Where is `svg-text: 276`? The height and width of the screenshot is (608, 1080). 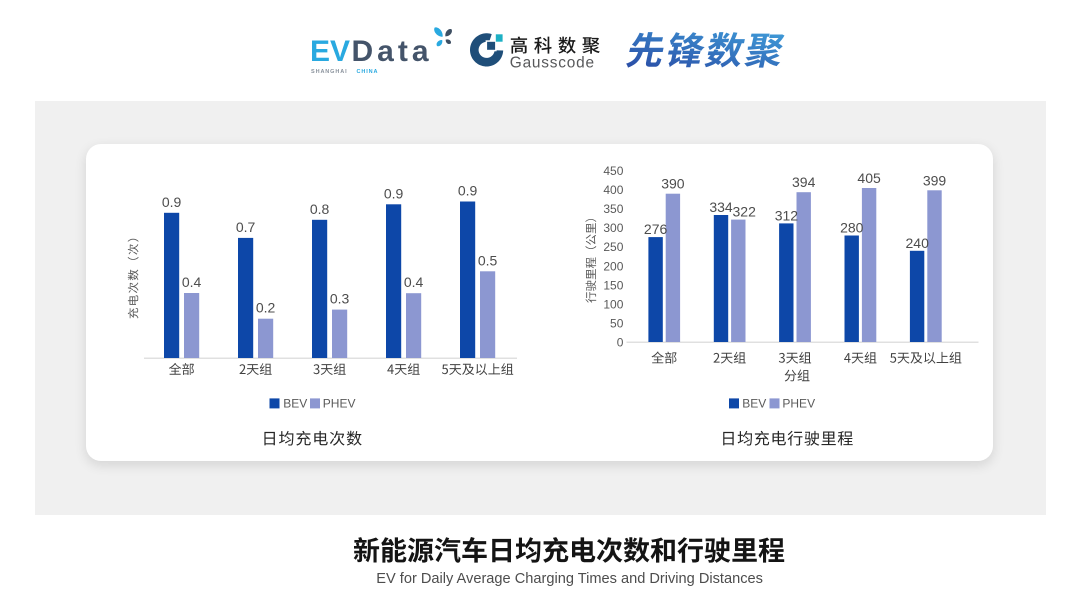
svg-text: 276 is located at coordinates (656, 229).